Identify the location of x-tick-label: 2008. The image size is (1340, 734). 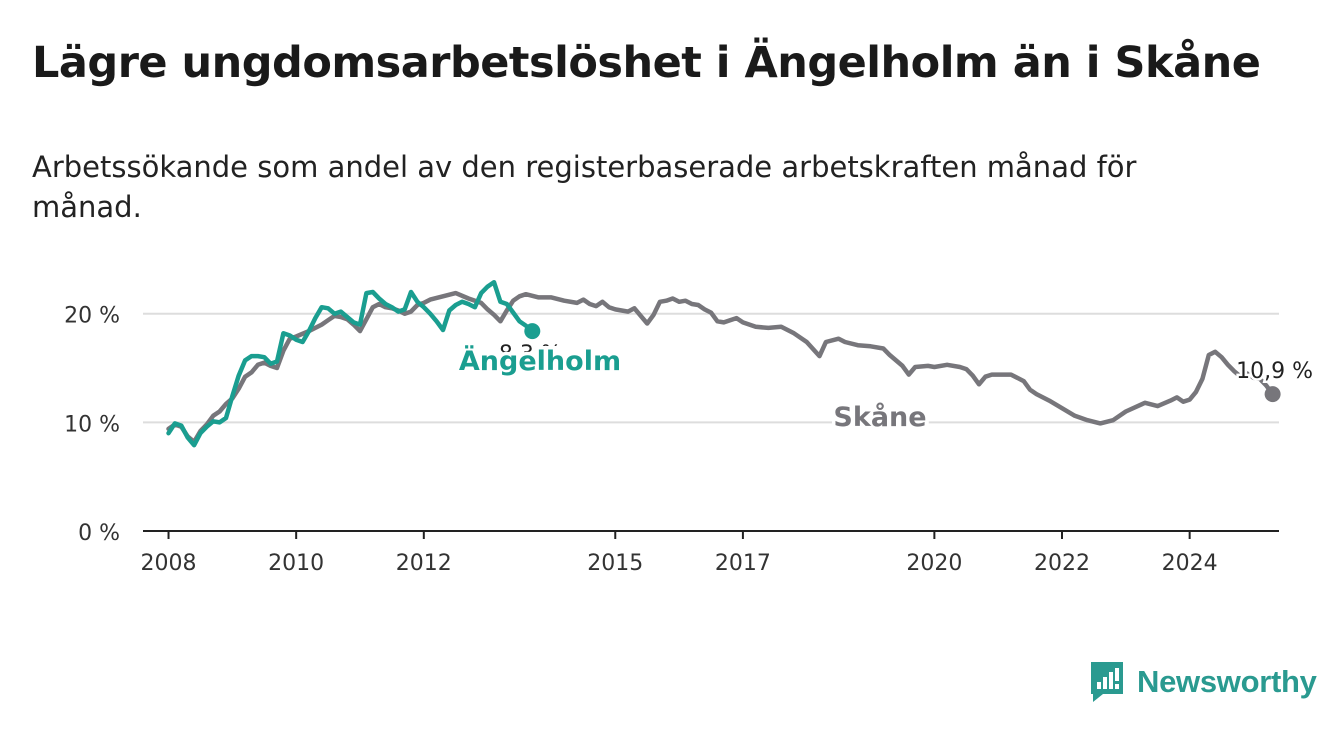
(169, 563).